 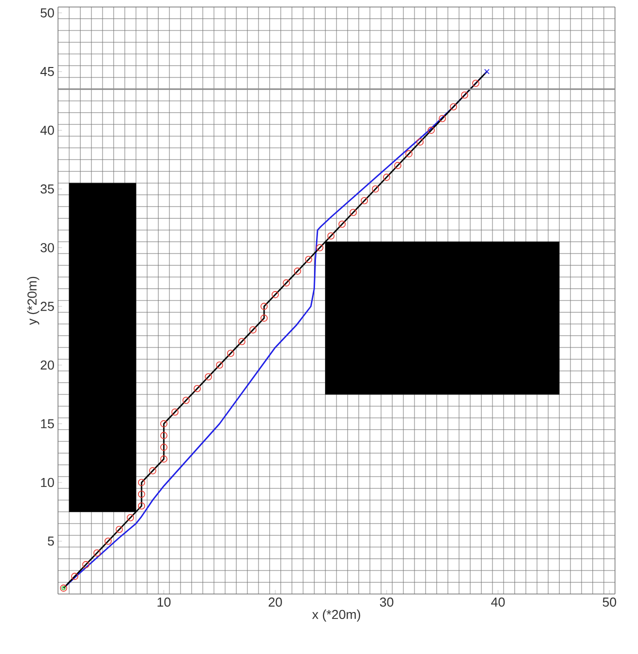 What do you see at coordinates (47, 306) in the screenshot?
I see `y-tick-label: 25` at bounding box center [47, 306].